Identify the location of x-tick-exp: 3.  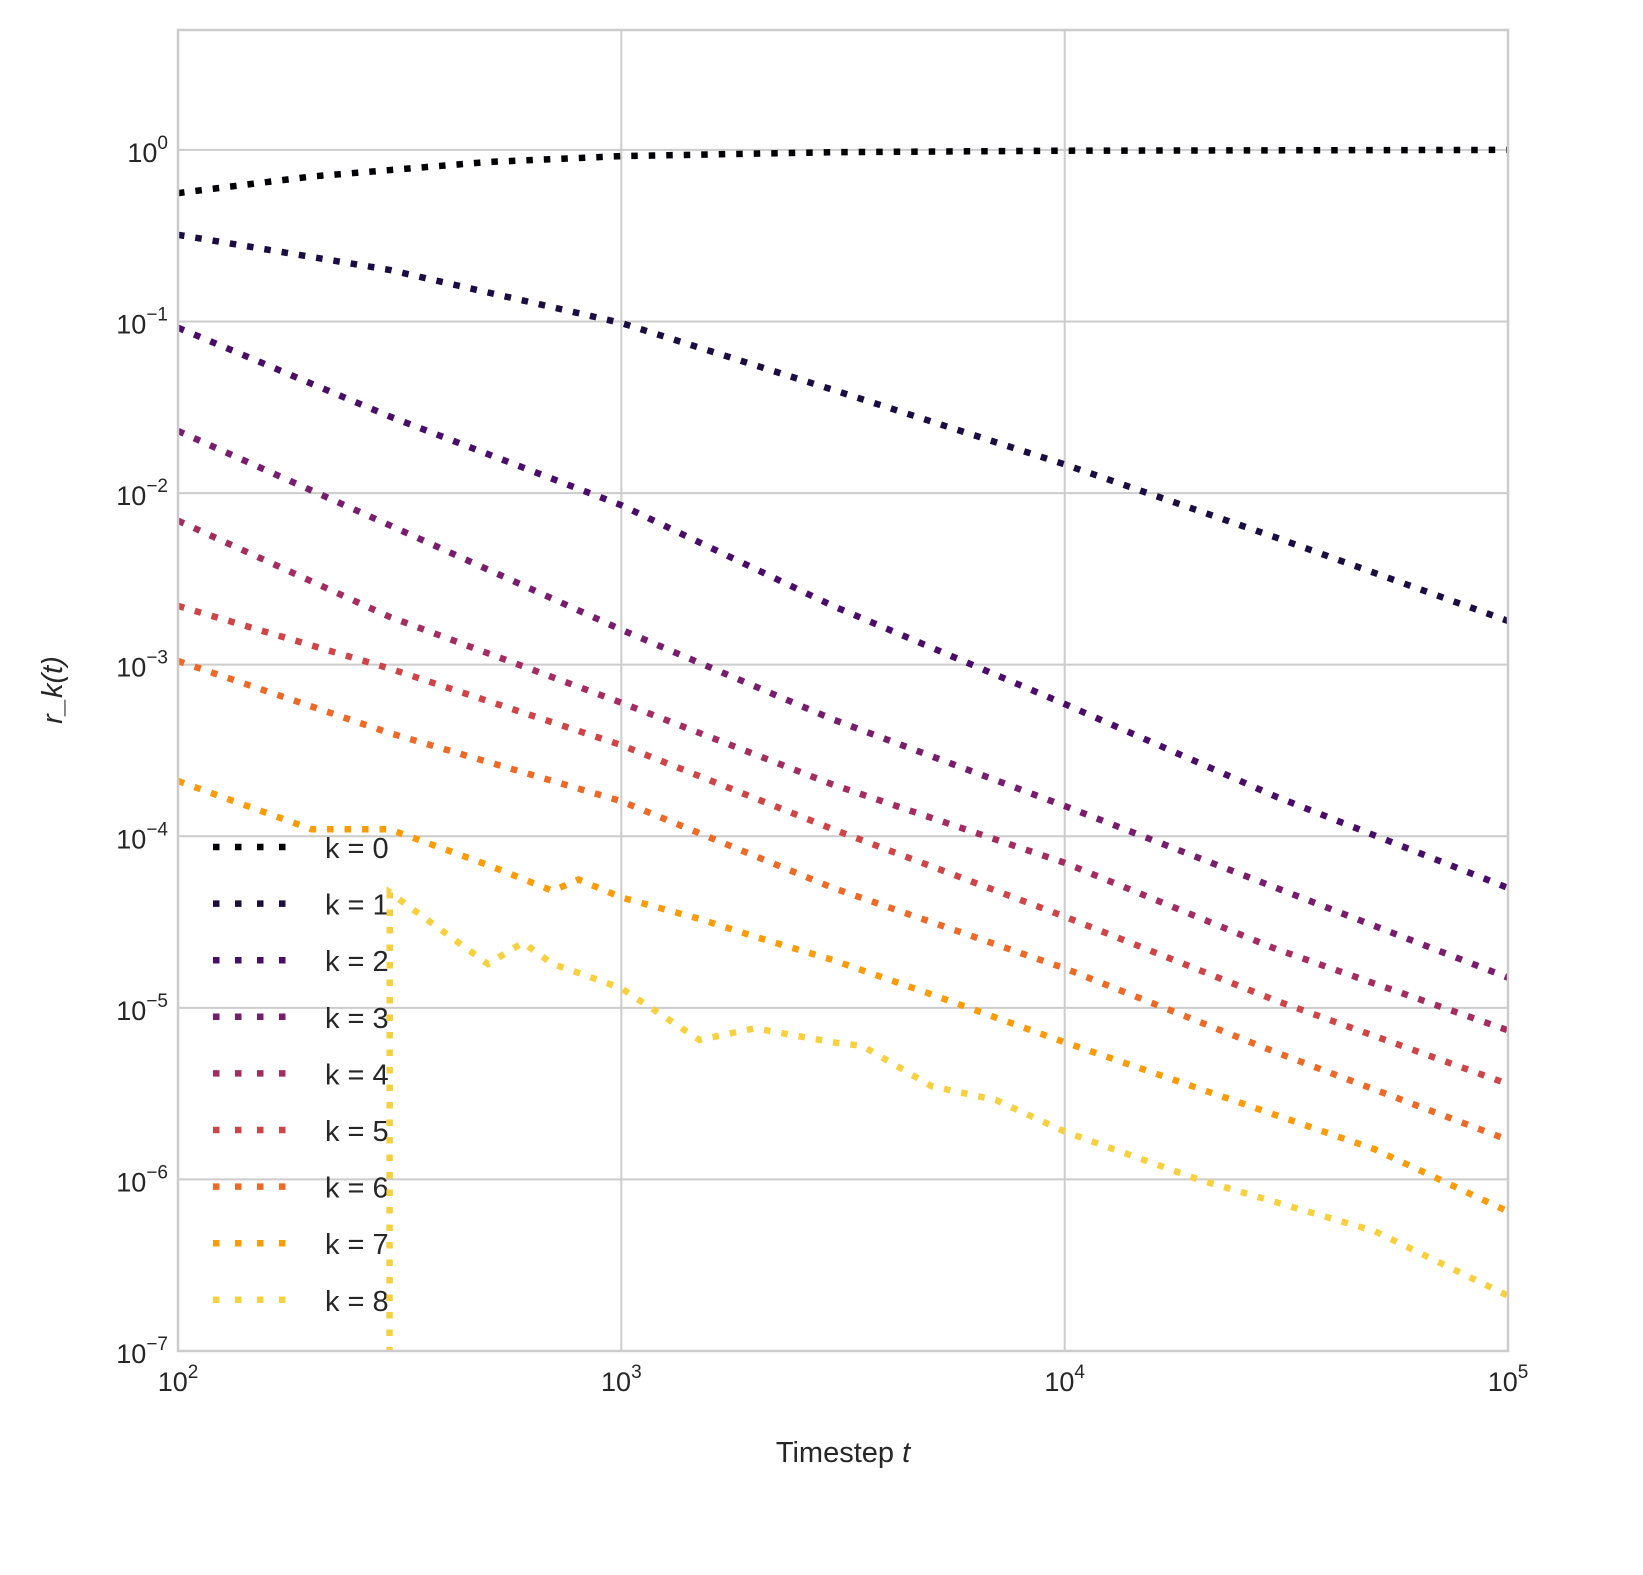
(636, 1372).